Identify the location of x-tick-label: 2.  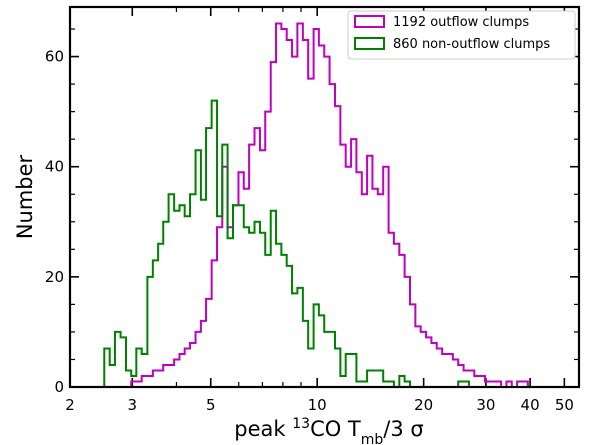
(70, 405).